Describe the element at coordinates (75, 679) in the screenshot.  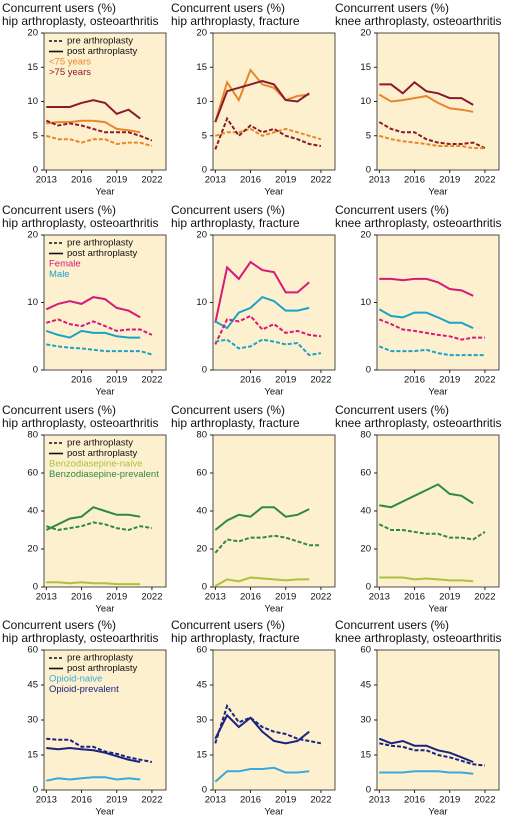
I see `legend-group: Opioid-naive` at that location.